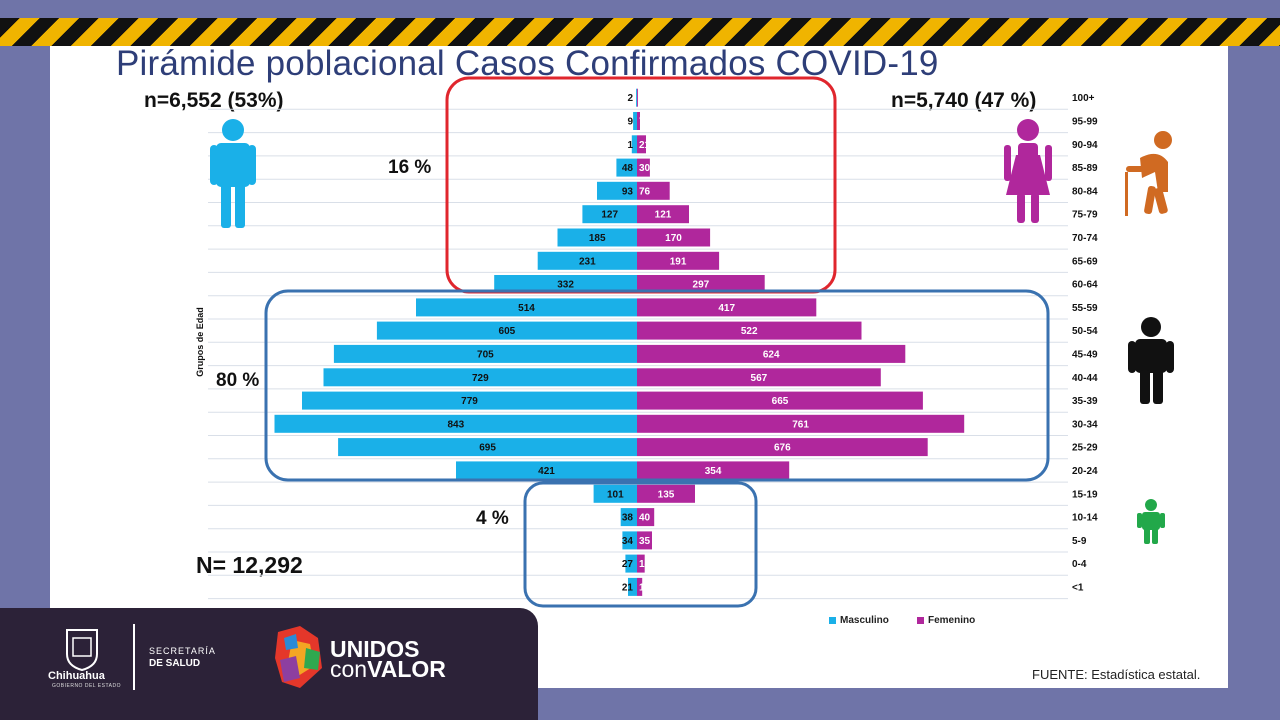  What do you see at coordinates (952, 620) in the screenshot?
I see `legend-label-femenino: Femenino` at bounding box center [952, 620].